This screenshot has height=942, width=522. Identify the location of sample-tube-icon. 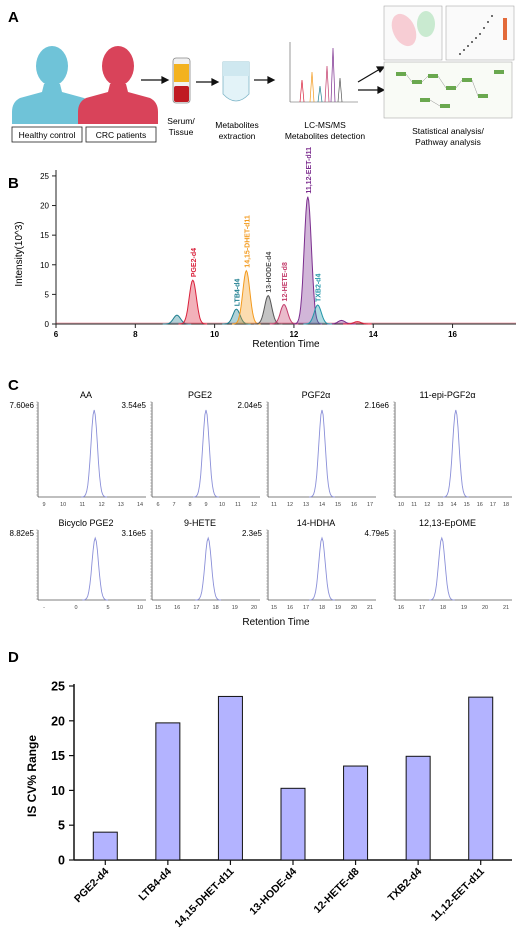
(181, 80).